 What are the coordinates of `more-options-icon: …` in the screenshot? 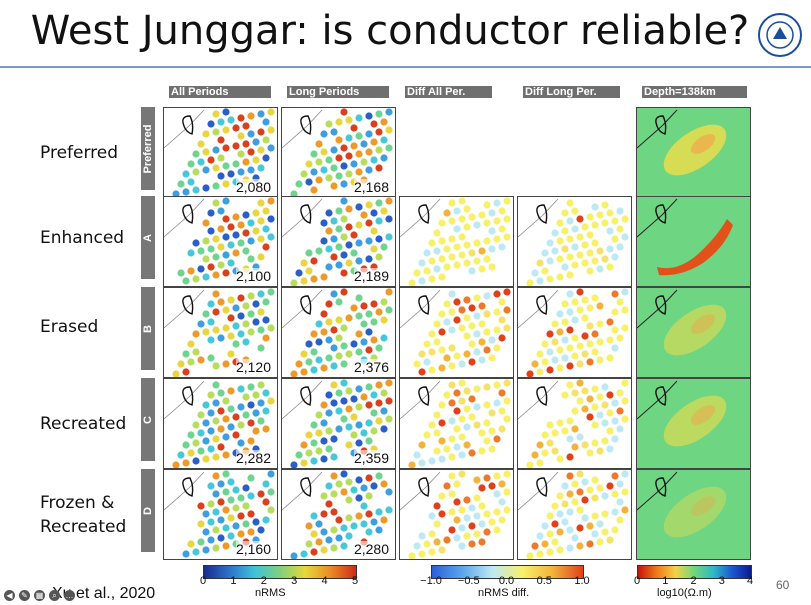 It's located at (69, 595).